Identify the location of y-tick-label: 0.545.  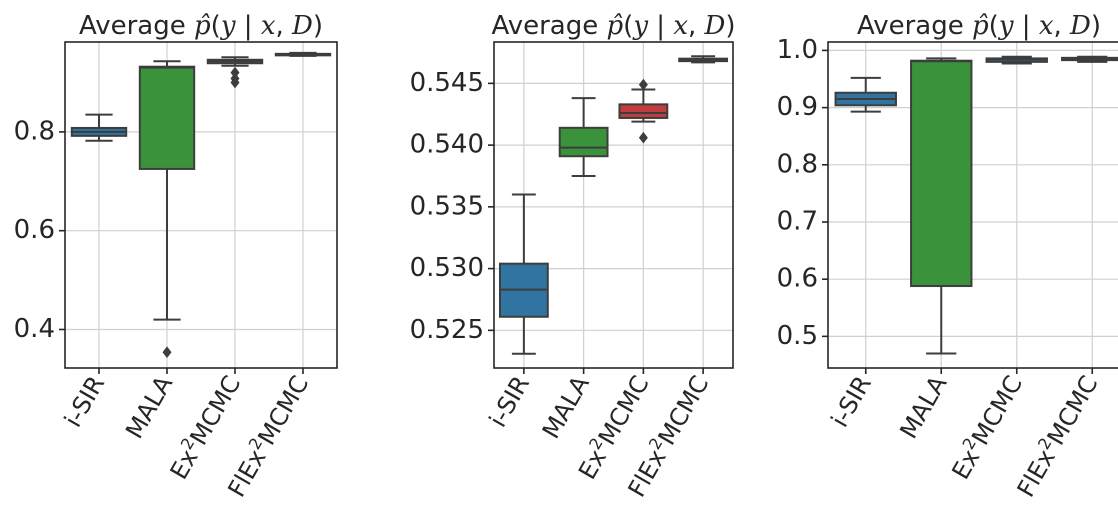
(447, 83).